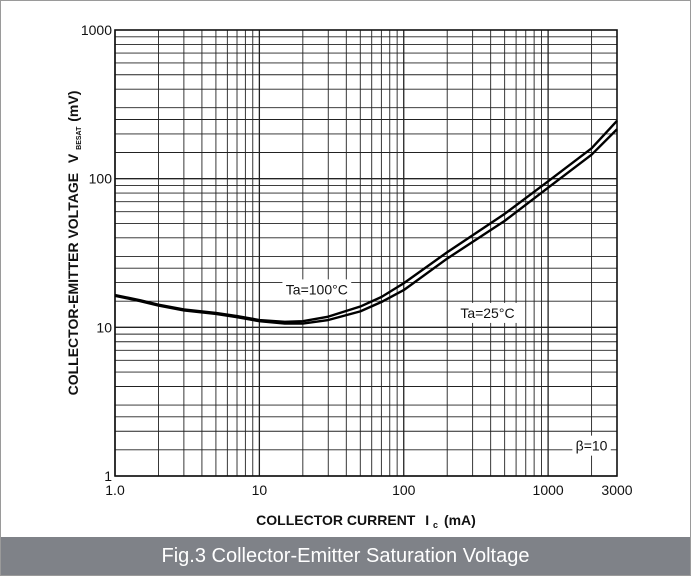 This screenshot has width=691, height=576. Describe the element at coordinates (96, 30) in the screenshot. I see `y-tick-label: 1000` at that location.